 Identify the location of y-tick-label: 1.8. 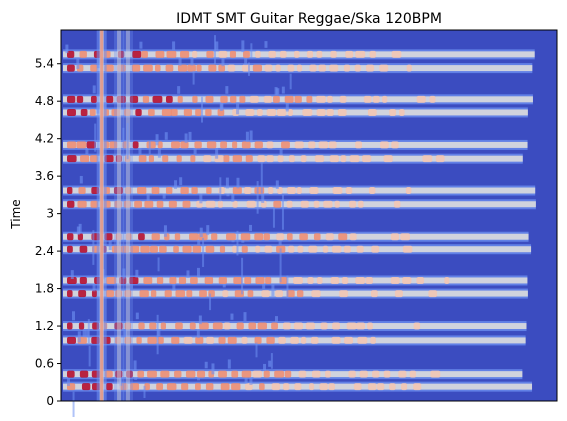
(44, 289).